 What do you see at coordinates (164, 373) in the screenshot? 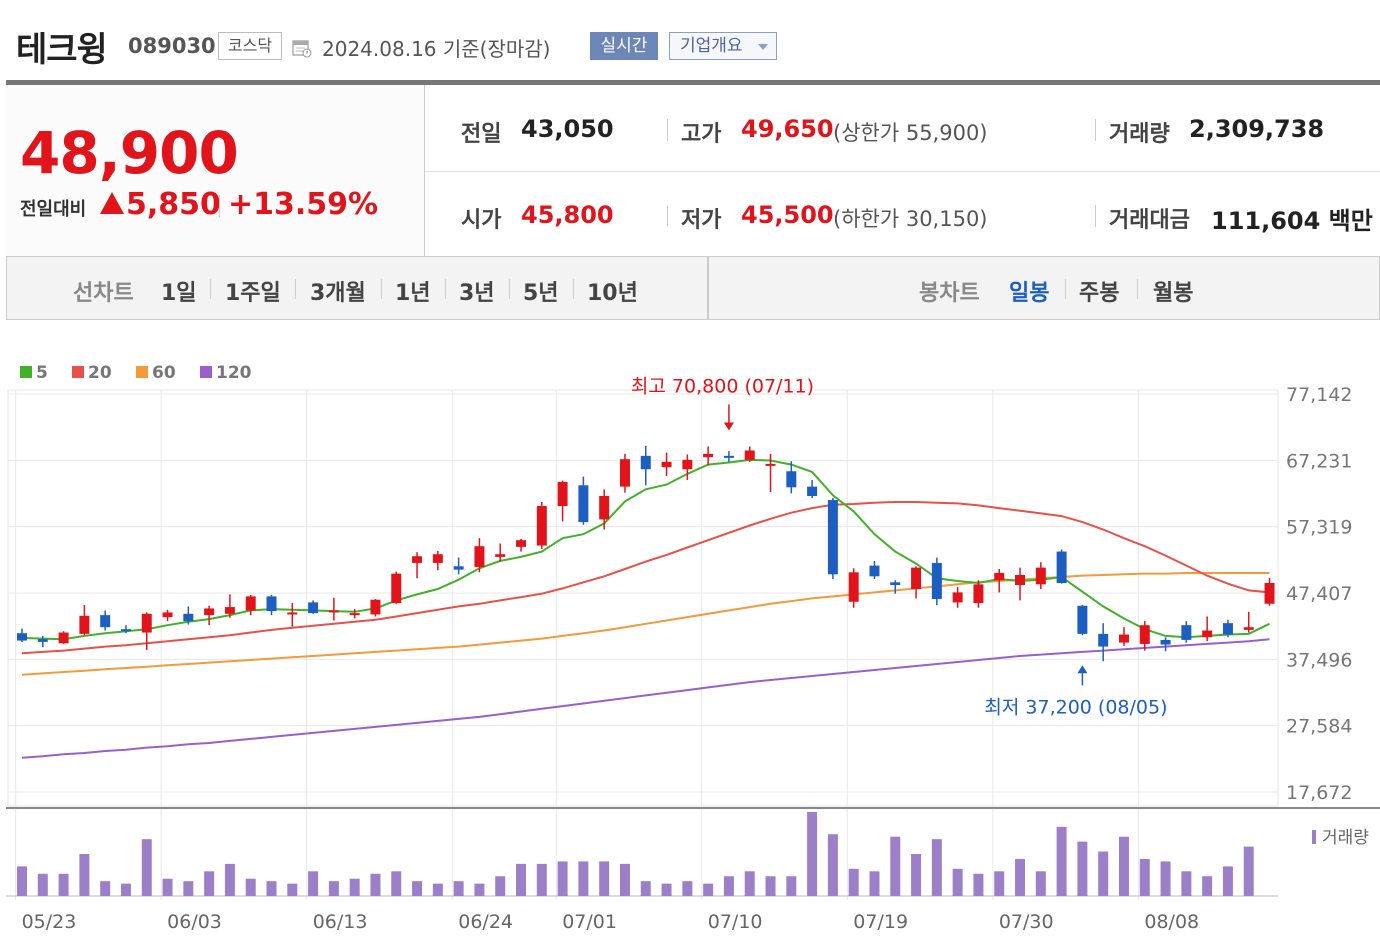
I see `legend-label: 60` at bounding box center [164, 373].